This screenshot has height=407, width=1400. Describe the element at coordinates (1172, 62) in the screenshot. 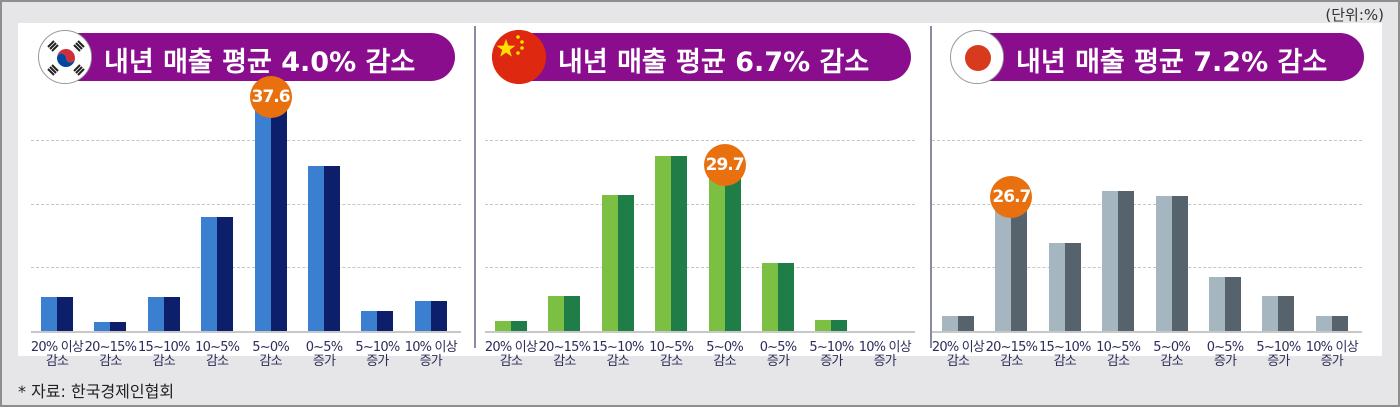

I see `panel-title: 내년 매출 평균 7.2% 감소` at that location.